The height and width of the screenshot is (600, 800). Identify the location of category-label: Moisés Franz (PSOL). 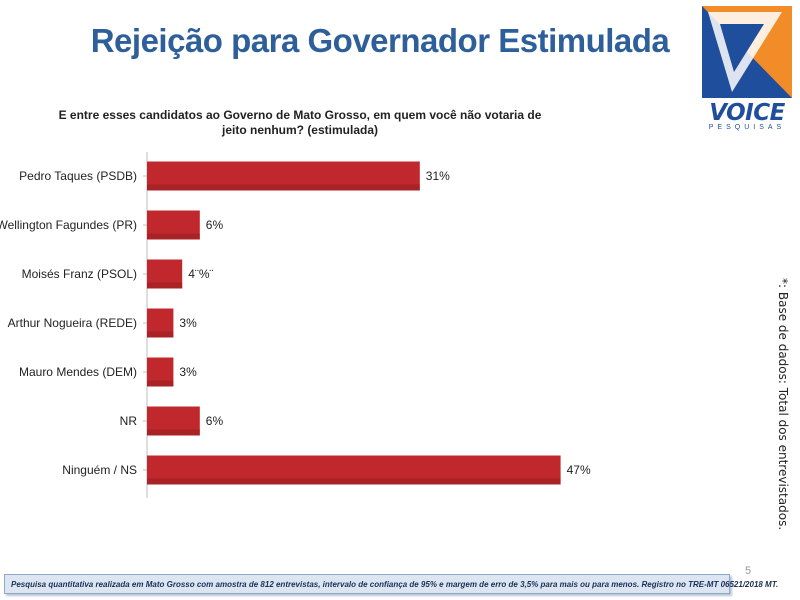
(79, 274).